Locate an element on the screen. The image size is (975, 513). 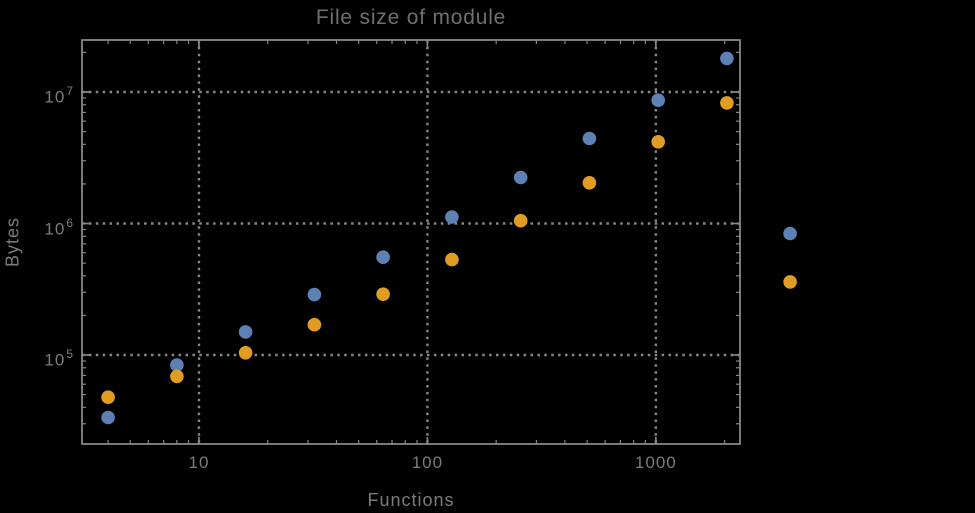
x-tick-label: 100 is located at coordinates (427, 462).